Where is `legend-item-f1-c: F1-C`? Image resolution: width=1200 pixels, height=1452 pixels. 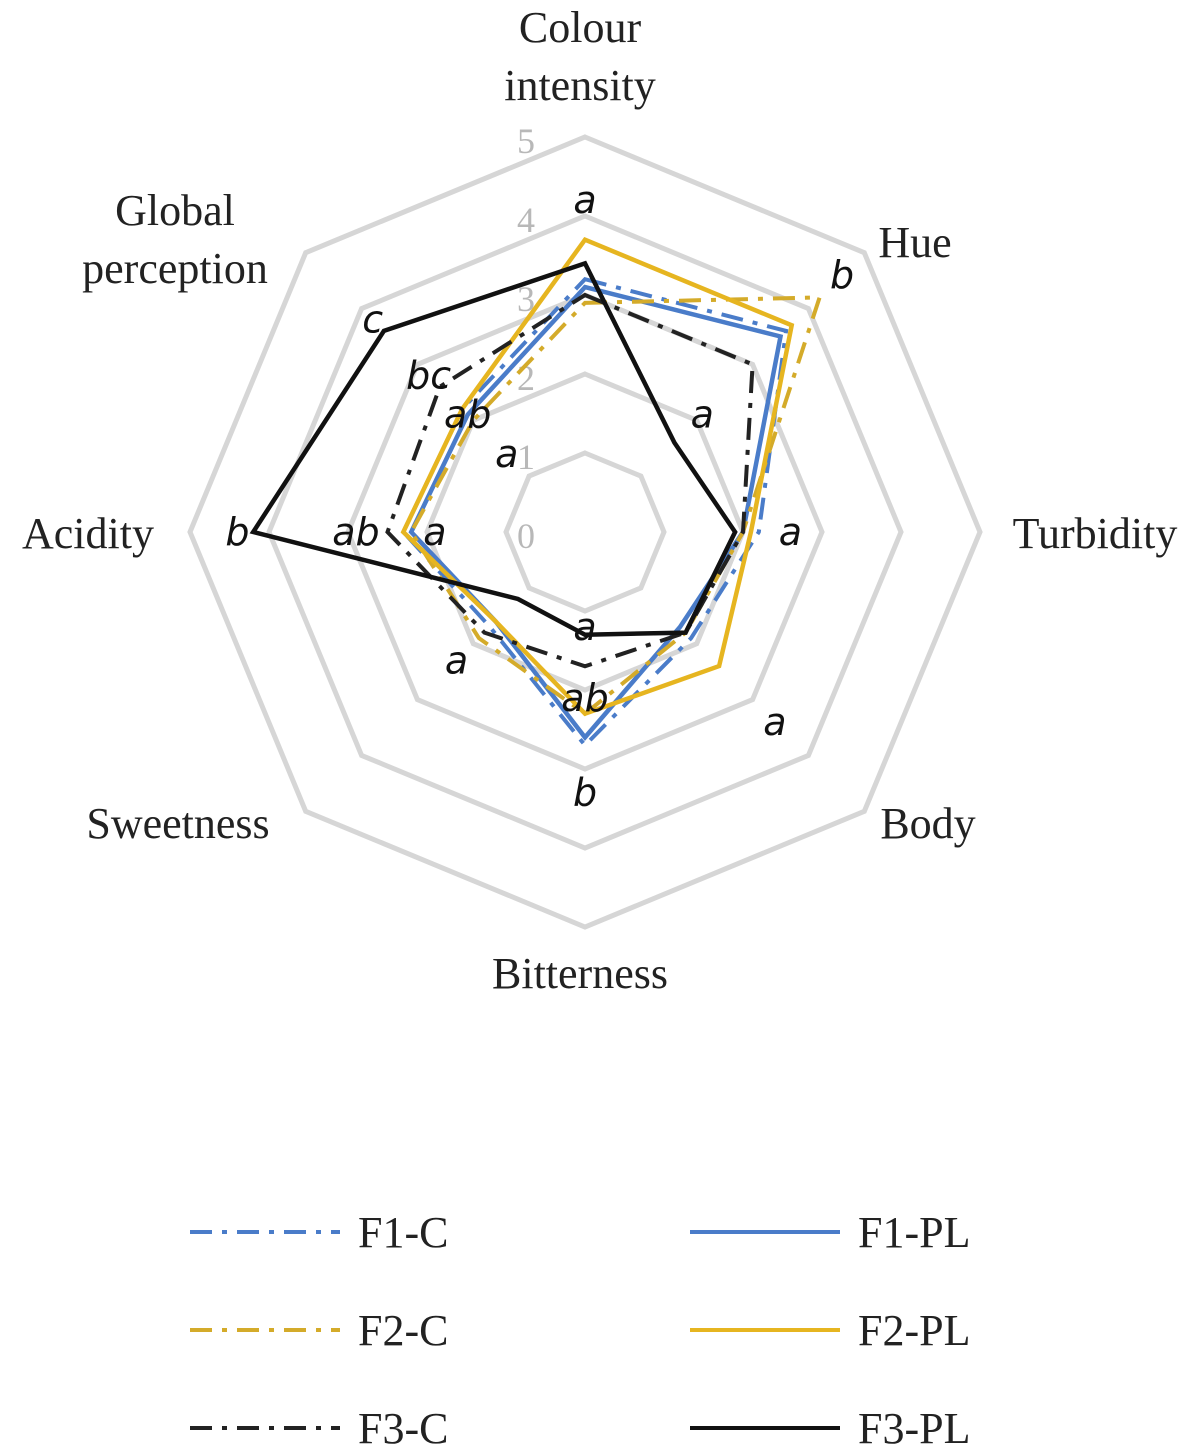 legend-item-f1-c: F1-C is located at coordinates (319, 1232).